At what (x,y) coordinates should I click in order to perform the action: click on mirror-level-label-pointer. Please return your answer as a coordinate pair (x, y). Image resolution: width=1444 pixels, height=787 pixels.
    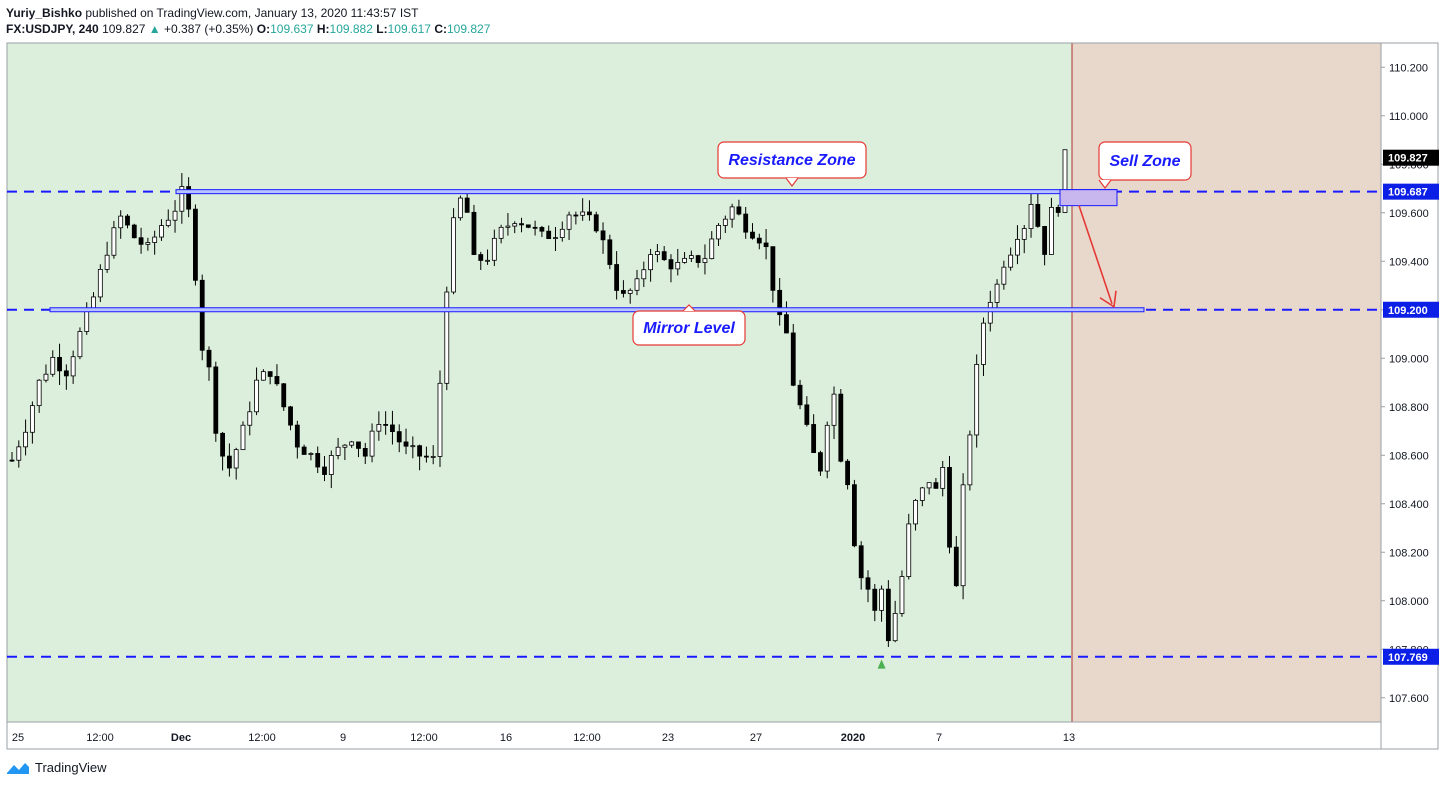
    Looking at the image, I should click on (689, 308).